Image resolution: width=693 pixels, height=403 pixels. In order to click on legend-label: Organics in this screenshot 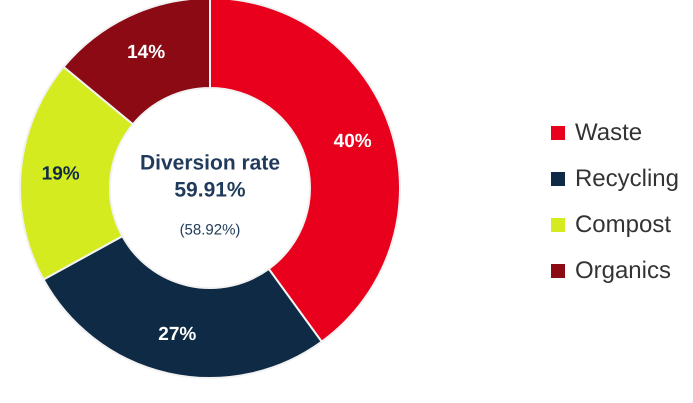, I will do `click(623, 270)`.